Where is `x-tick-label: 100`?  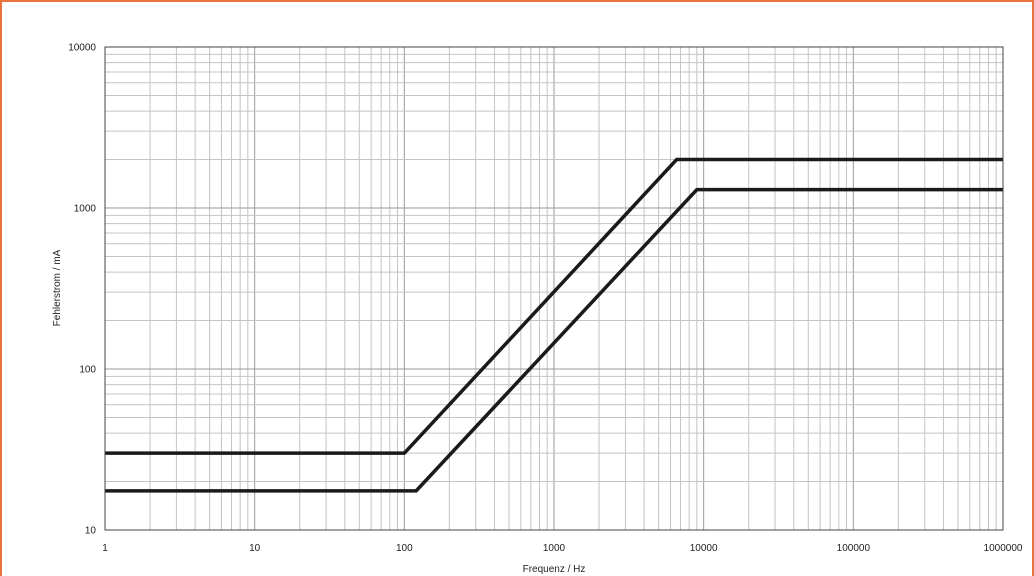 x-tick-label: 100 is located at coordinates (404, 548).